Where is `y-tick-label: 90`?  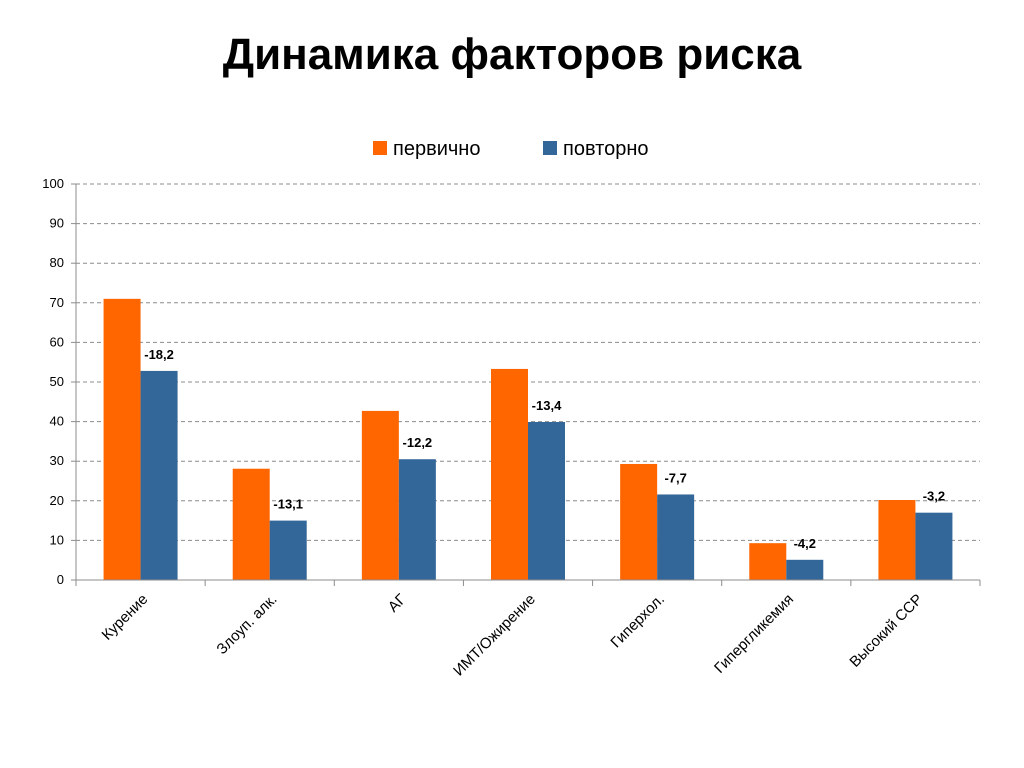
y-tick-label: 90 is located at coordinates (57, 223).